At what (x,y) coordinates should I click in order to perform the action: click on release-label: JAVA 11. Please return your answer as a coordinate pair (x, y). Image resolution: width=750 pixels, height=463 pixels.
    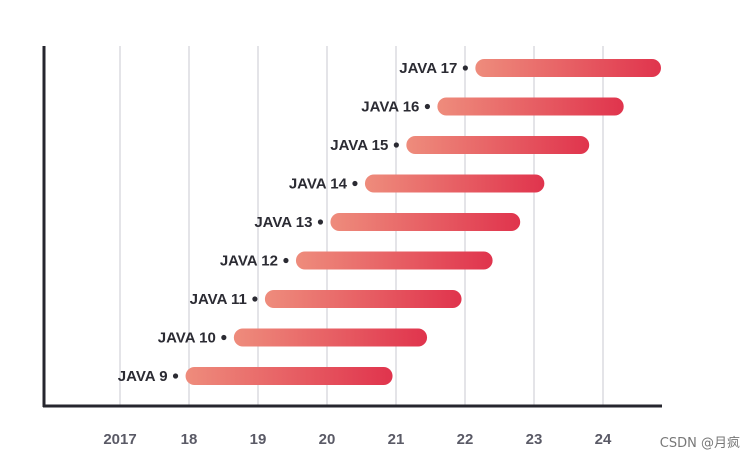
    Looking at the image, I should click on (218, 299).